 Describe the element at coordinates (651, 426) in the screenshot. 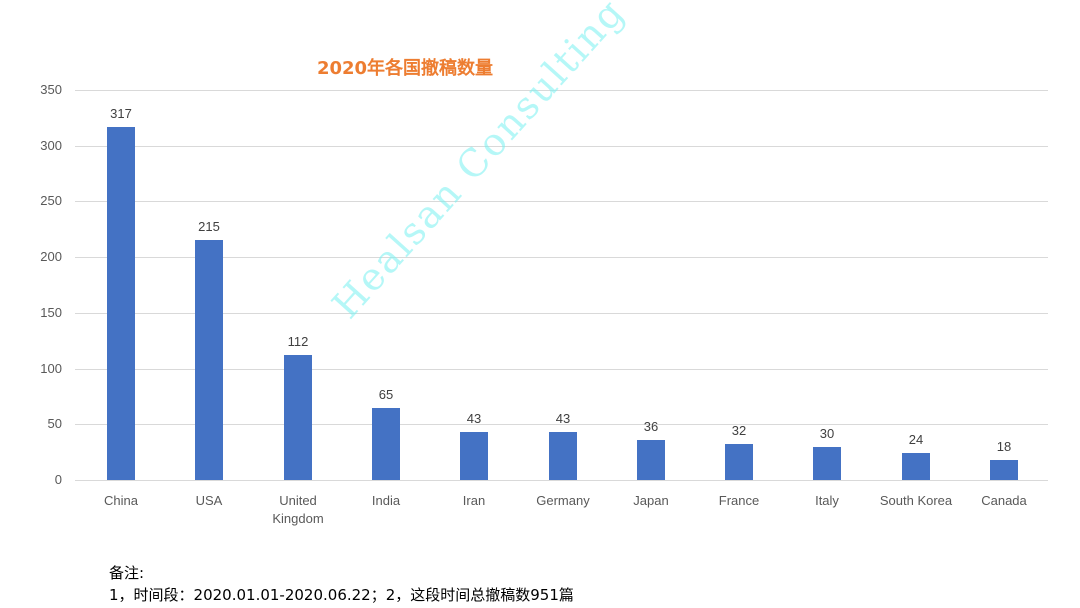

I see `data-label: 36` at that location.